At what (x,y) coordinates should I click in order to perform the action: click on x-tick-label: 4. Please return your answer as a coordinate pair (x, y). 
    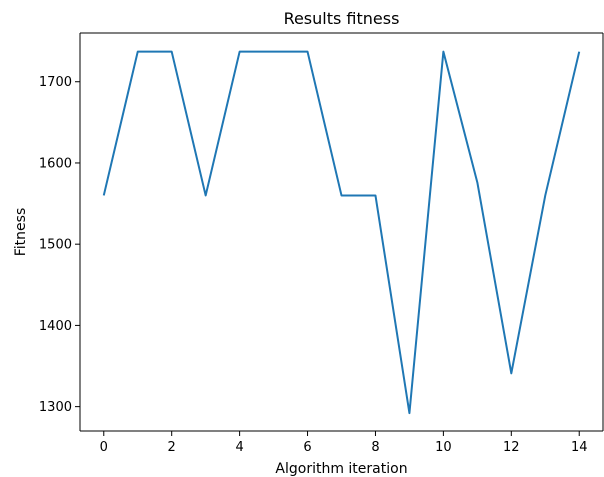
    Looking at the image, I should click on (239, 447).